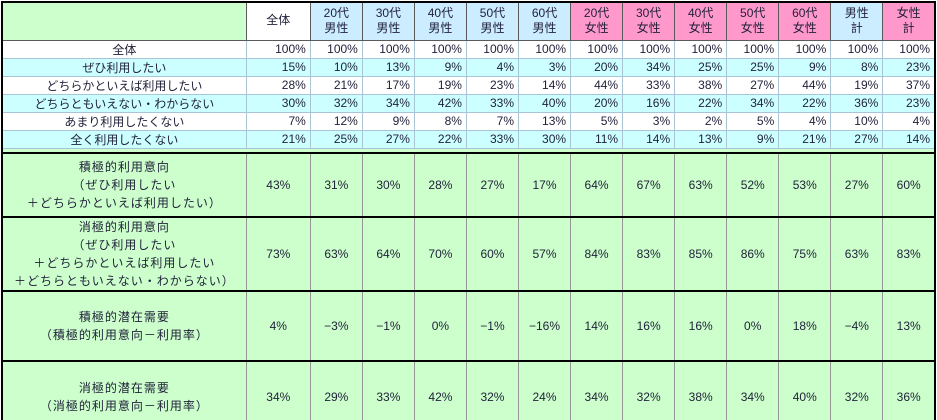  I want to click on data-cell: 60%, so click(909, 185).